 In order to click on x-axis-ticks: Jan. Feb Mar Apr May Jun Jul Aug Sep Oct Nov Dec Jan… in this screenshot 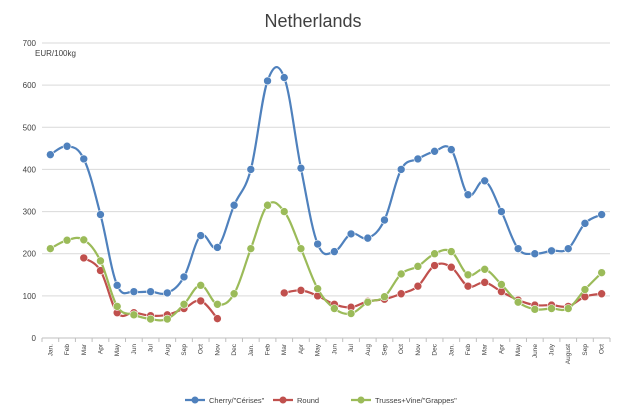, I will do `click(326, 351)`.